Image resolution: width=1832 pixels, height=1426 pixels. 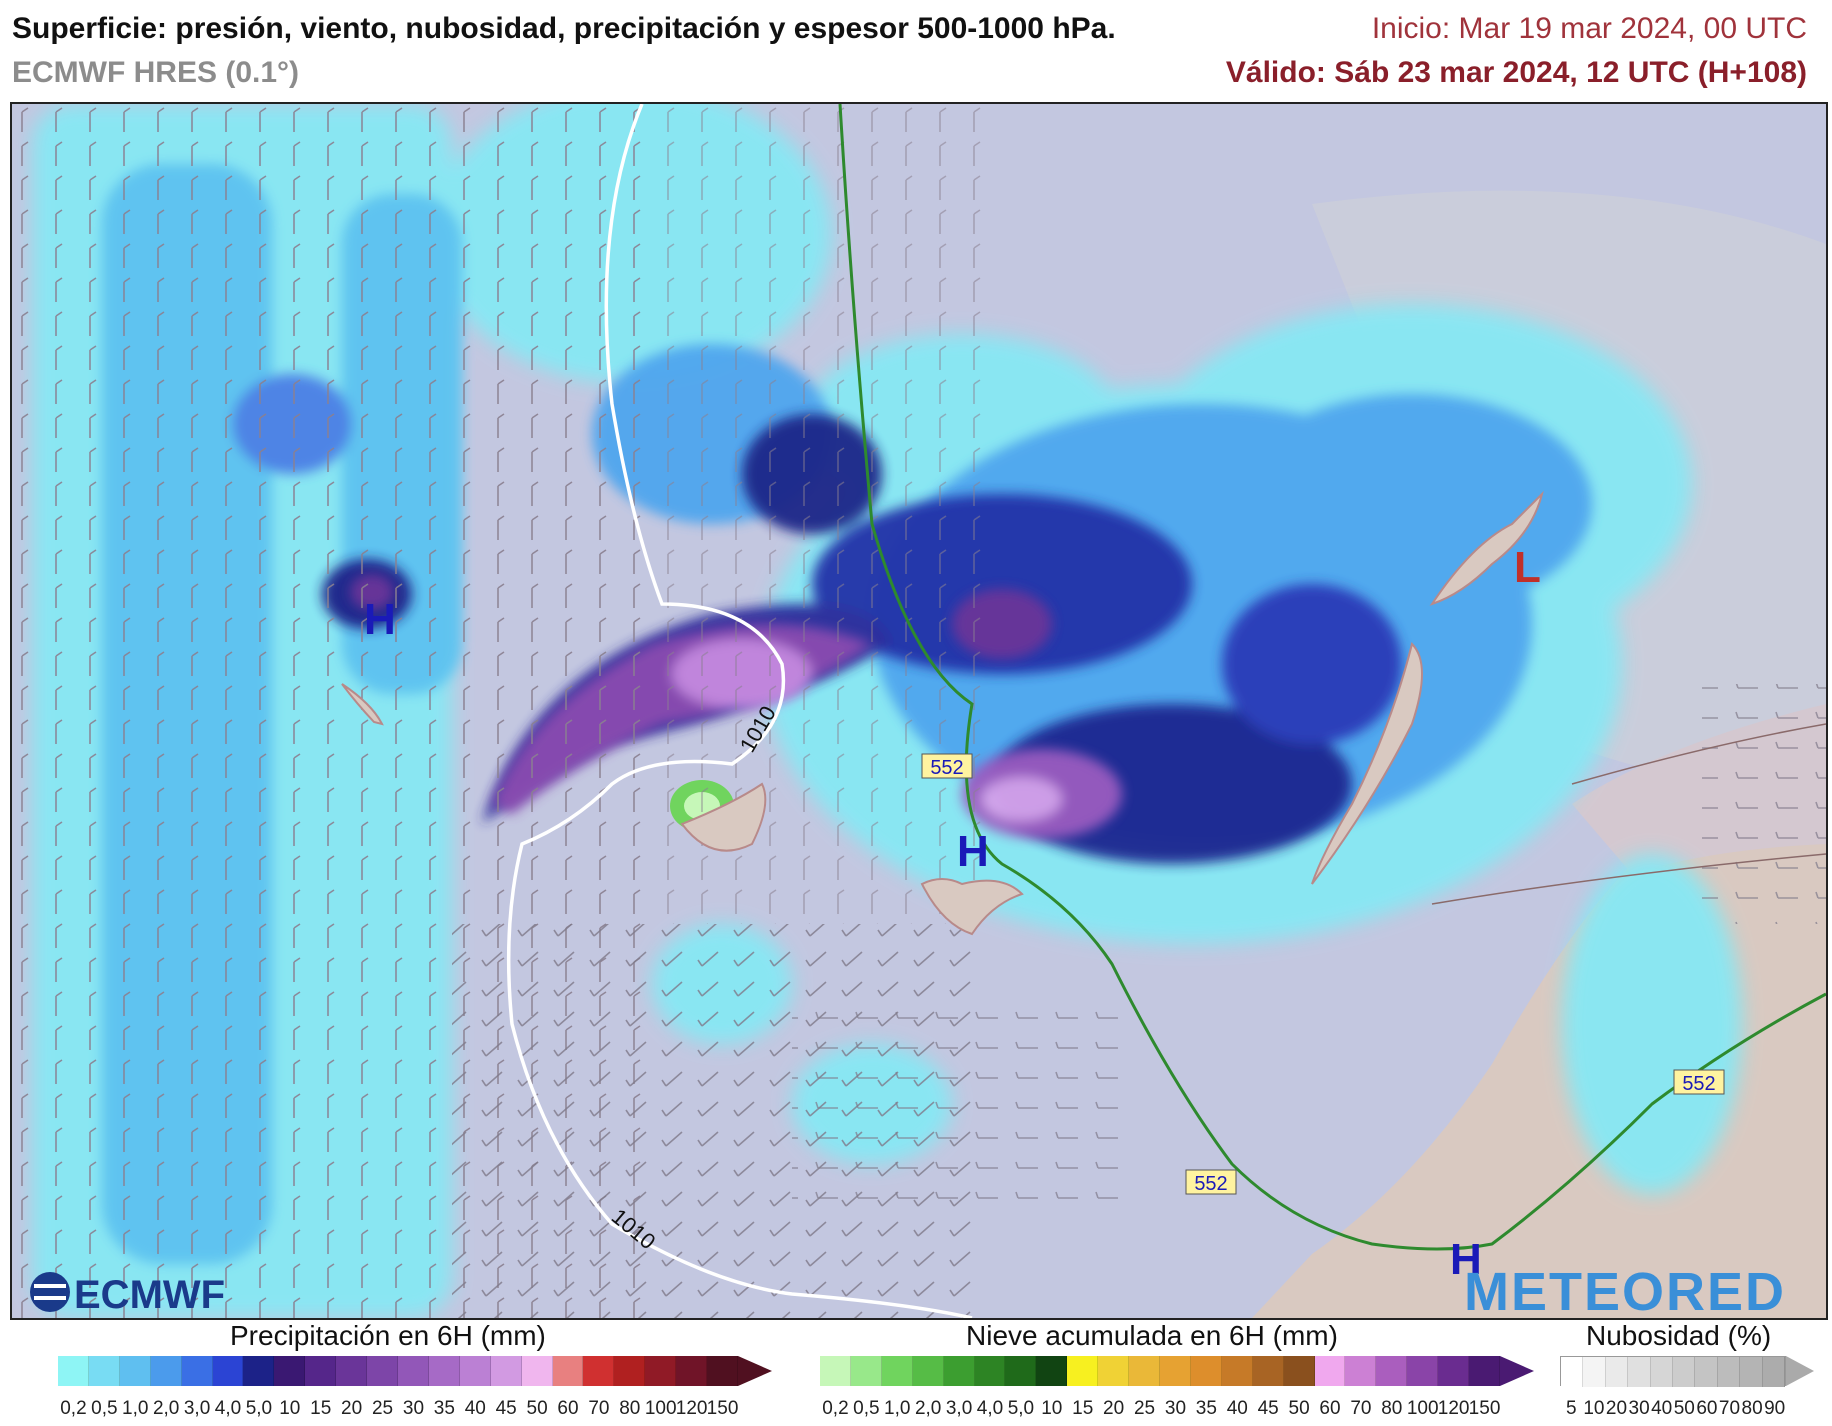 I want to click on snow-tick-label: 3,0, so click(x=959, y=1408).